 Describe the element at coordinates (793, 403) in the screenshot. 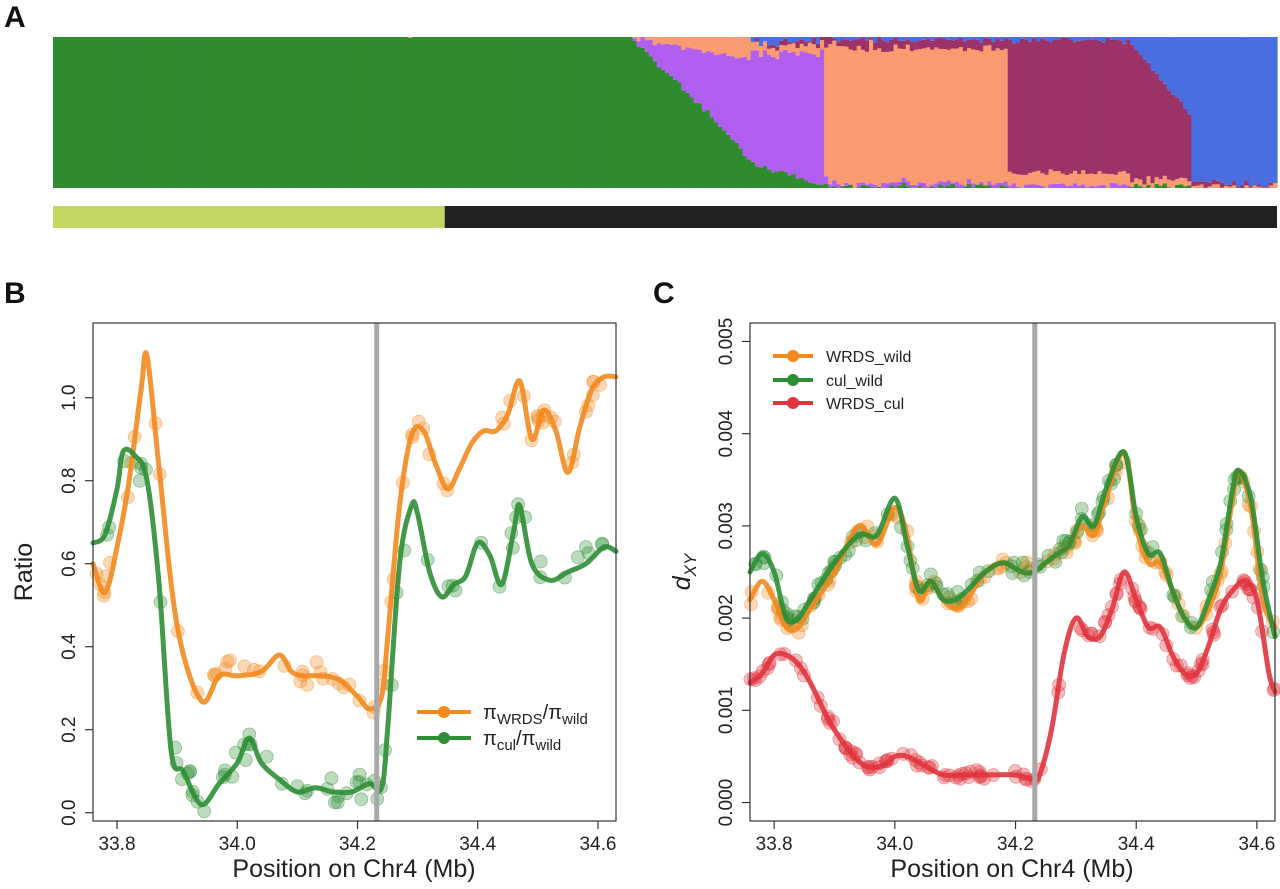

I see `c-legend-dot-wrds-cul` at that location.